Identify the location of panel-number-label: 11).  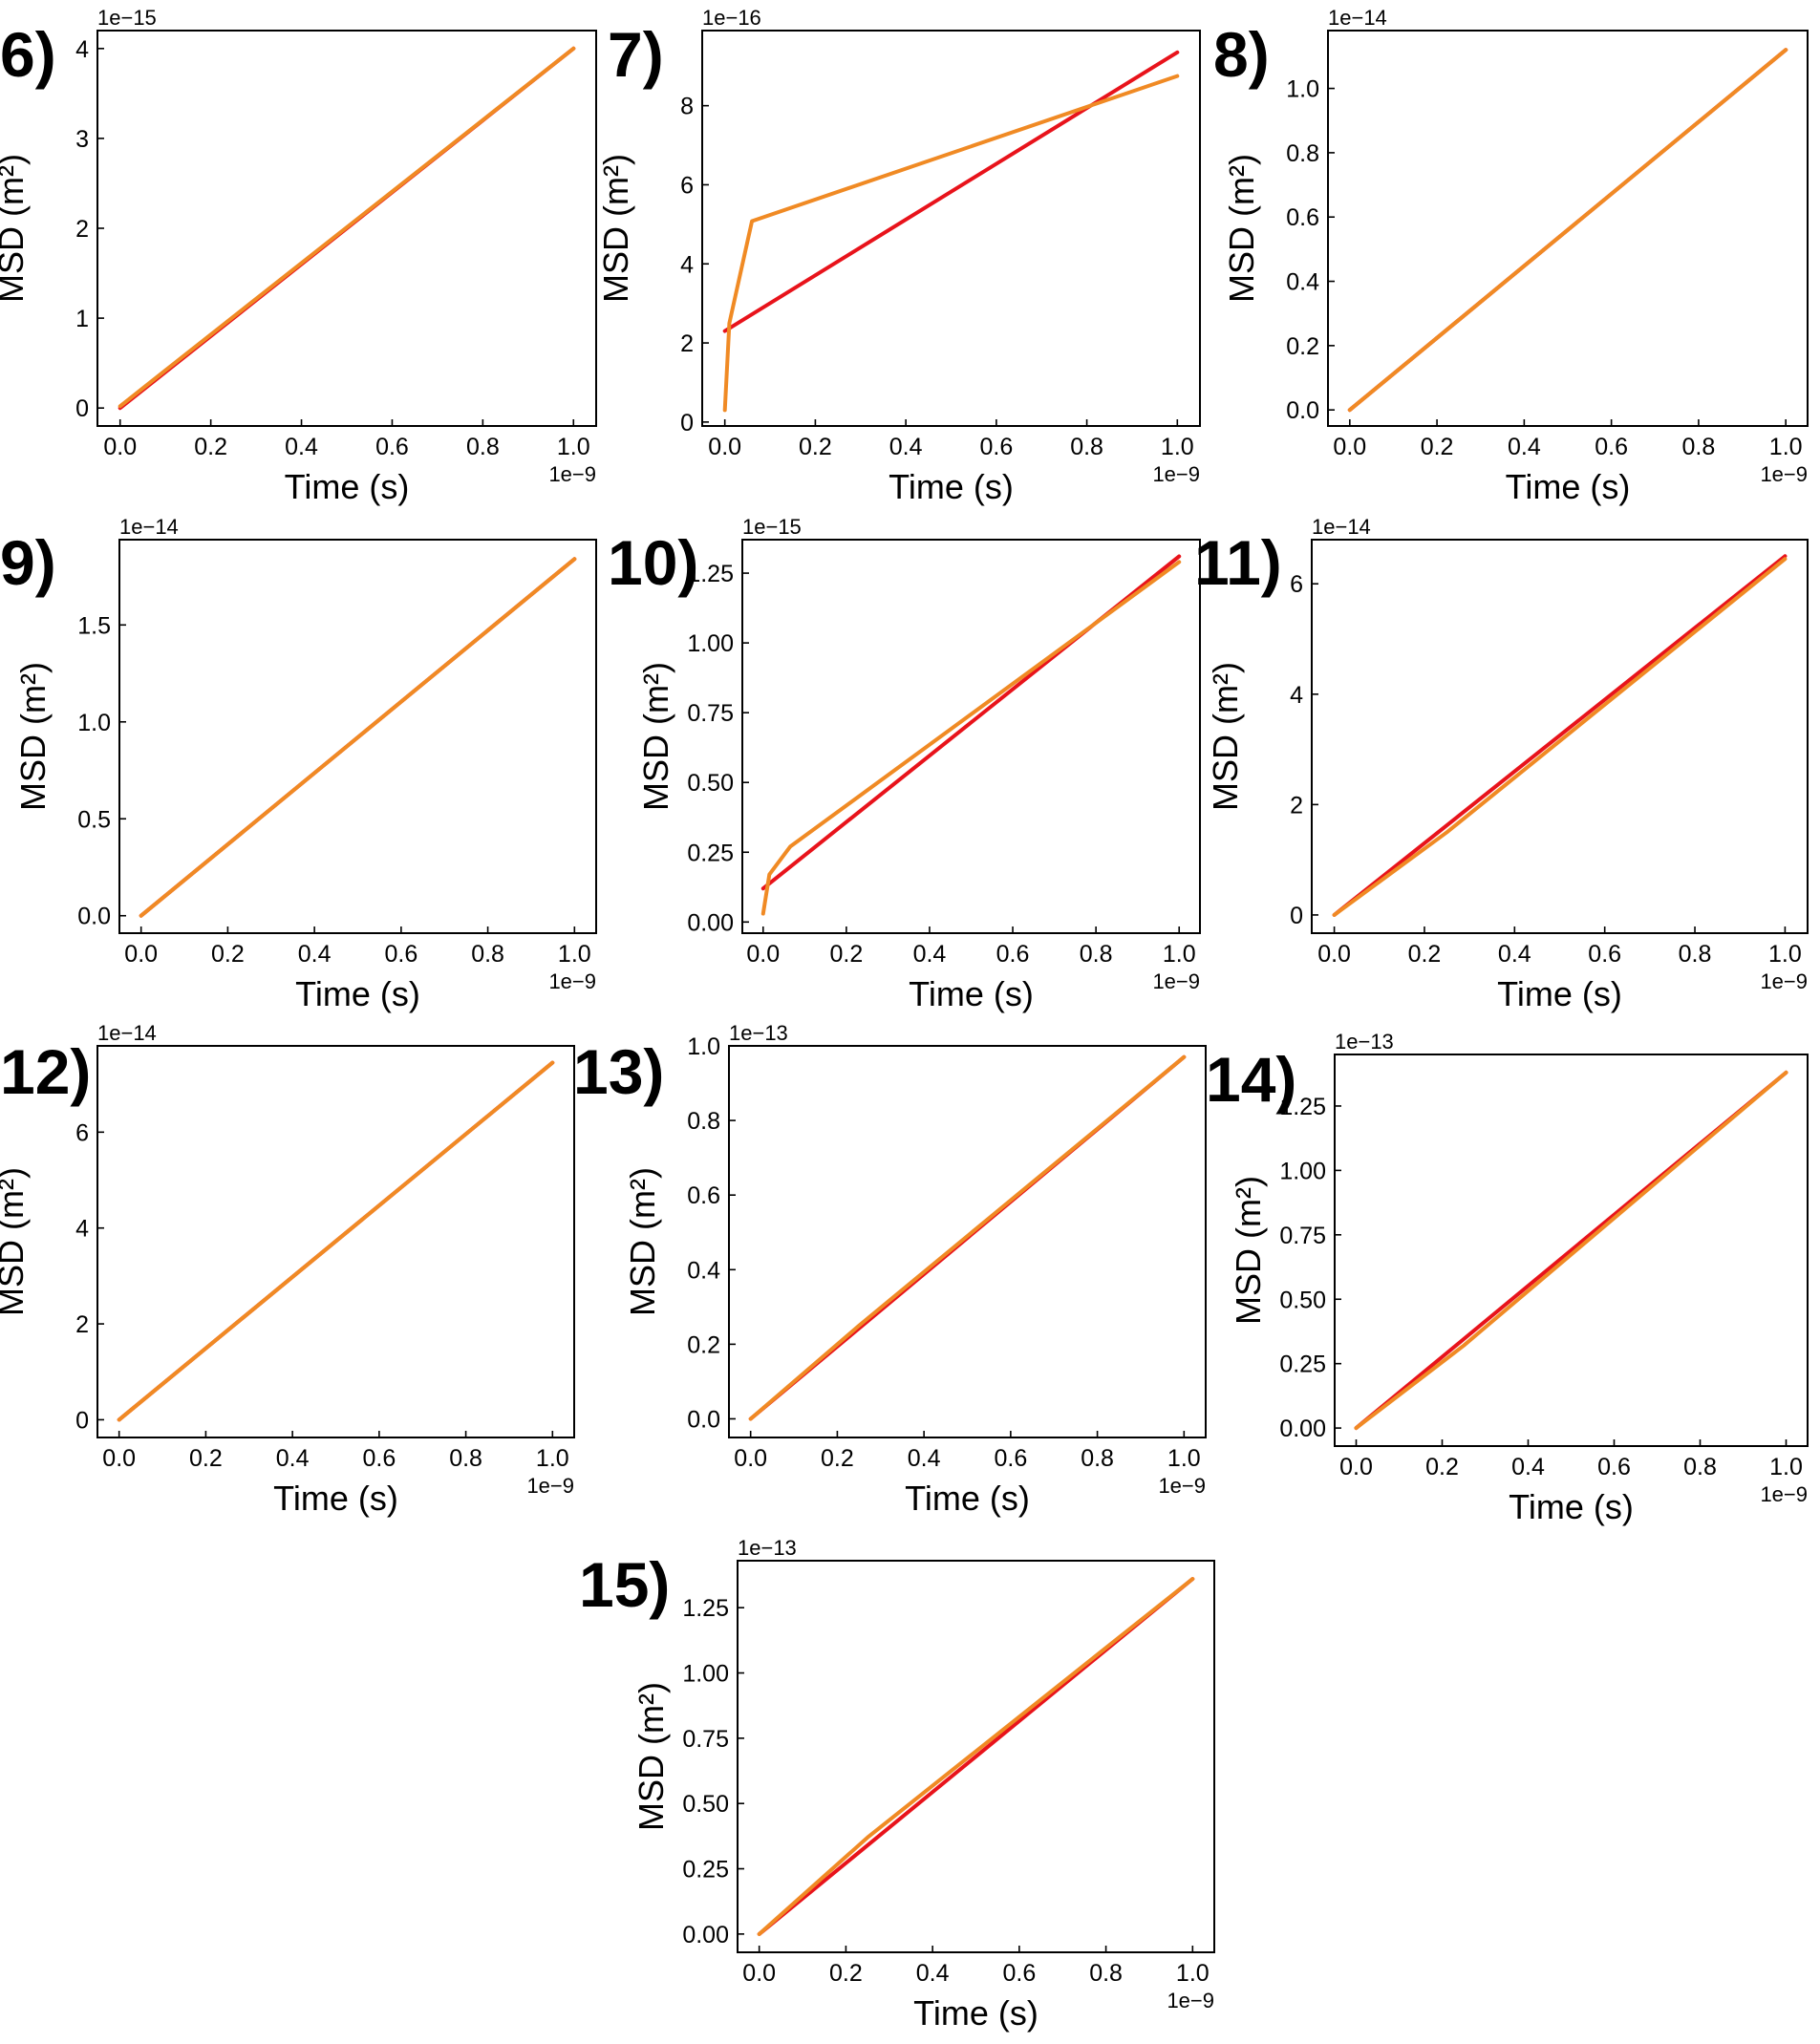
(1238, 562).